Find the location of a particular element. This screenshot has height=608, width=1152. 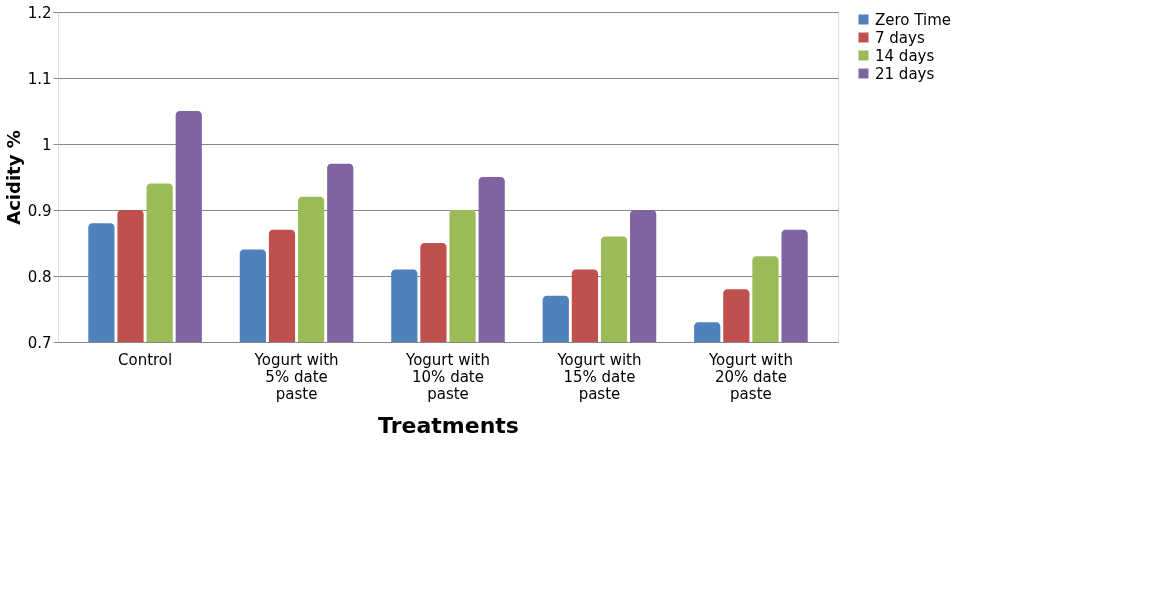

x-tick-label: Yogurt with 5% date paste is located at coordinates (296, 376).